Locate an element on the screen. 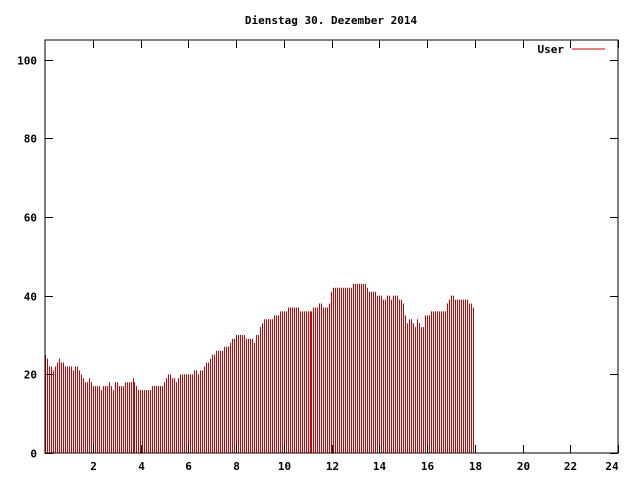  x-tick-label: 20 is located at coordinates (523, 466).